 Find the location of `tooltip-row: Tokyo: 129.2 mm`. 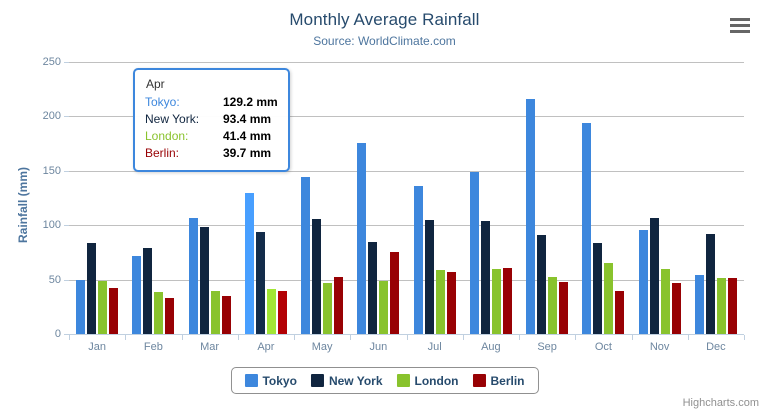

tooltip-row: Tokyo: 129.2 mm is located at coordinates (211, 102).